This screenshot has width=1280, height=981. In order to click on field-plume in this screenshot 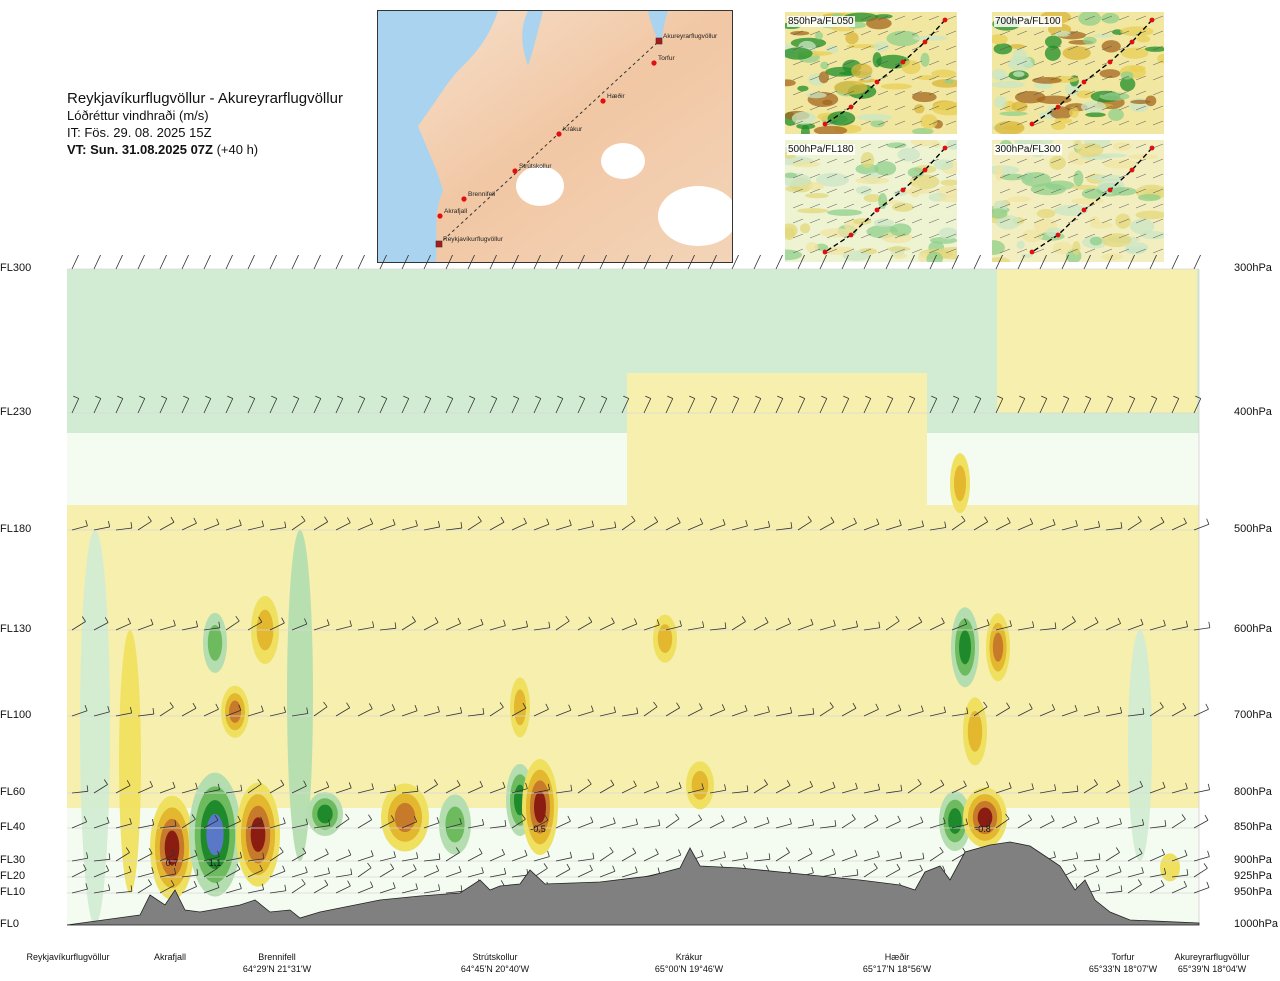, I will do `click(130, 761)`.